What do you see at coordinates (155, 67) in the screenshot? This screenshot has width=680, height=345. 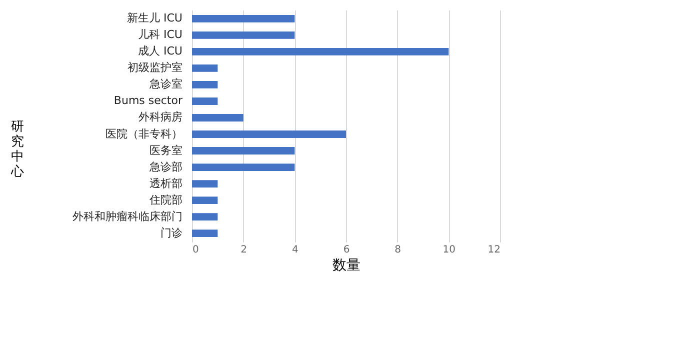 I see `y-tick-label: 初级监护室` at bounding box center [155, 67].